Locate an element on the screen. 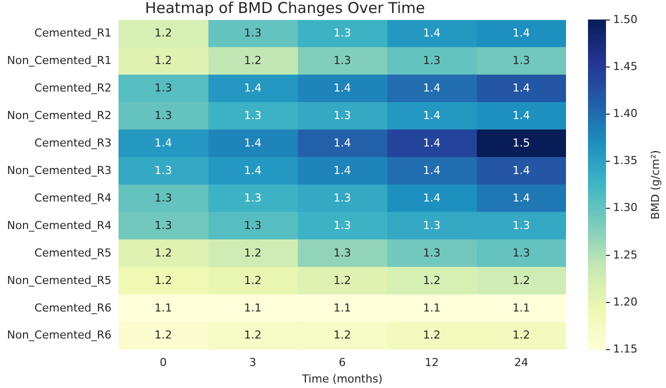 Image resolution: width=666 pixels, height=388 pixels. y-tick-label: Cemented_R4 is located at coordinates (73, 197).